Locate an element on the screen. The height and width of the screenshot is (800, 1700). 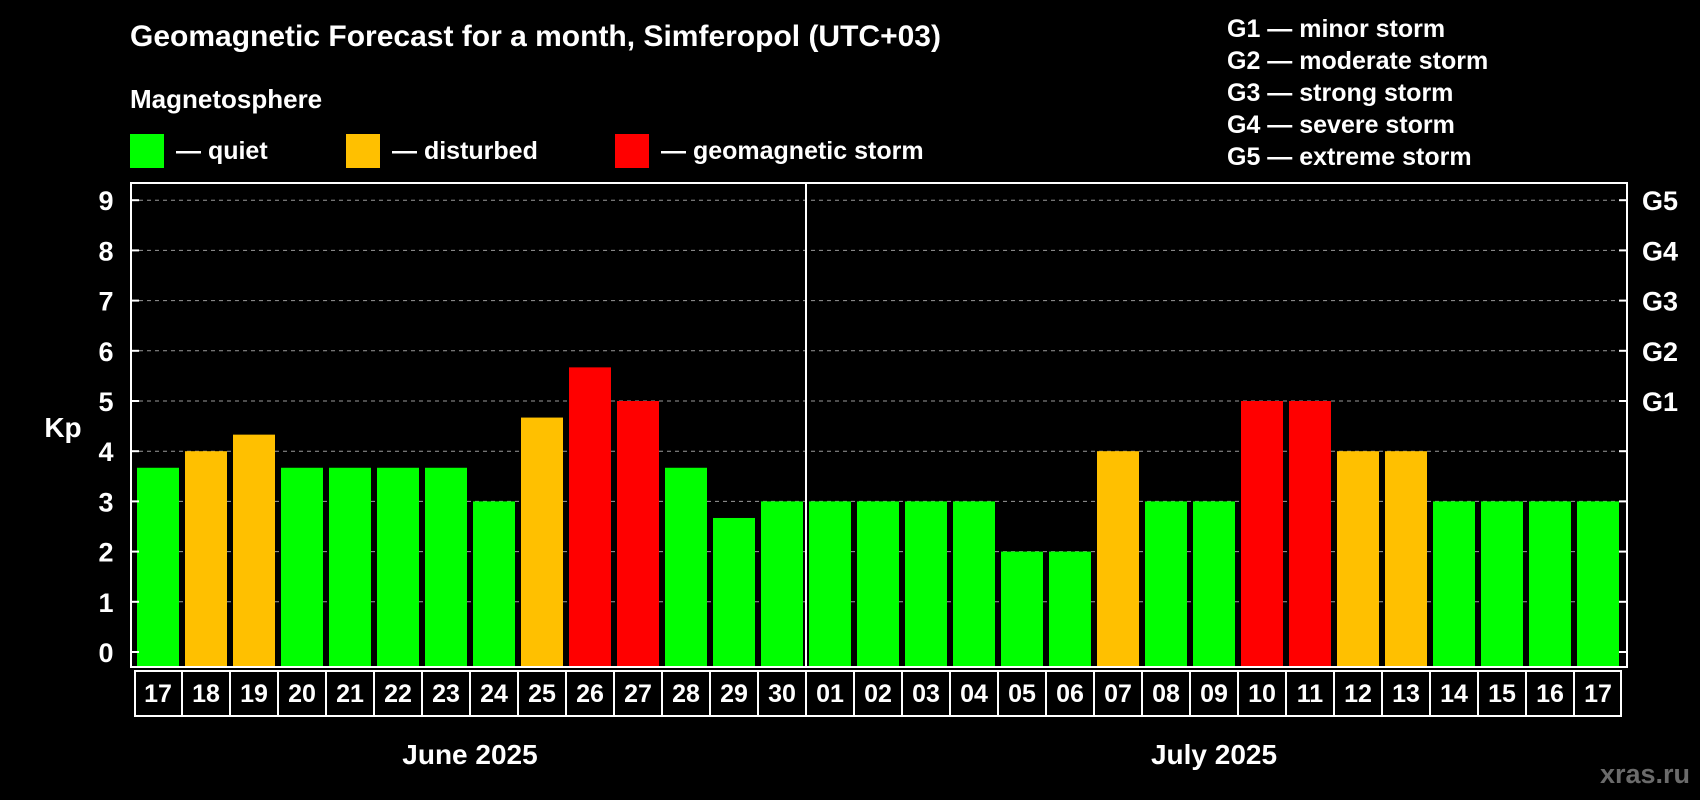
y-tick-label: 5 is located at coordinates (105, 402).